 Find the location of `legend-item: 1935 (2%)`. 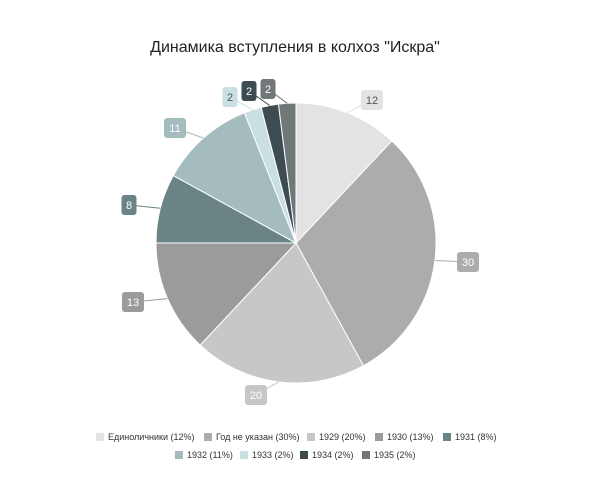

legend-item: 1935 (2%) is located at coordinates (389, 455).